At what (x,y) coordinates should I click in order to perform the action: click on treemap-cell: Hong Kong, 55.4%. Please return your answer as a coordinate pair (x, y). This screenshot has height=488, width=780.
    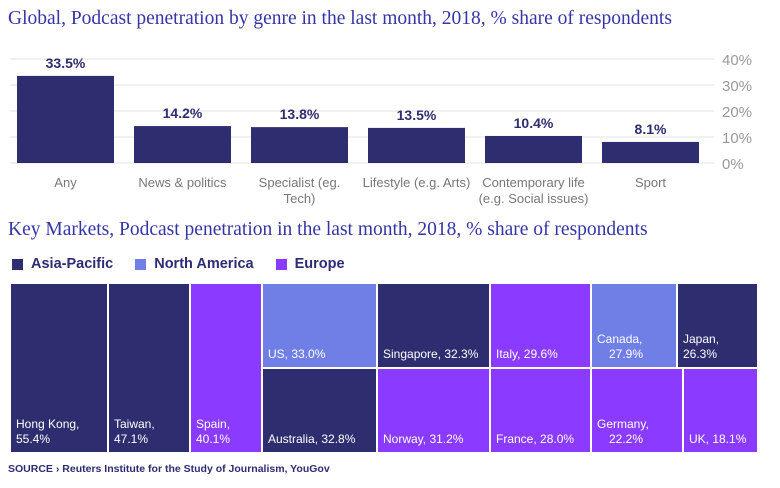
    Looking at the image, I should click on (59, 368).